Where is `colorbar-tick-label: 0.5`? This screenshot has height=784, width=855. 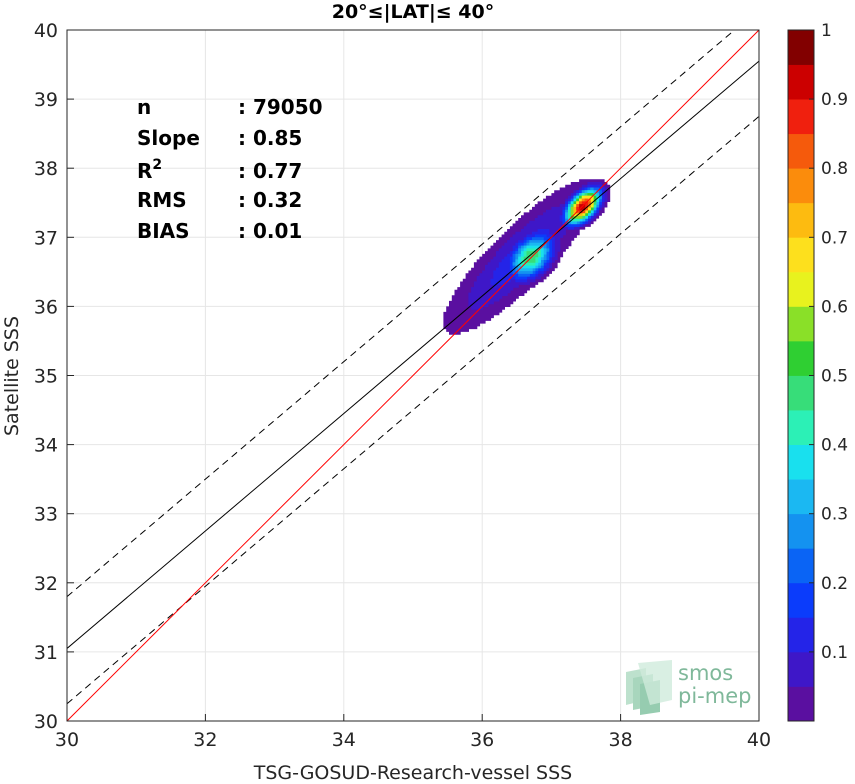
colorbar-tick-label: 0.5 is located at coordinates (834, 377).